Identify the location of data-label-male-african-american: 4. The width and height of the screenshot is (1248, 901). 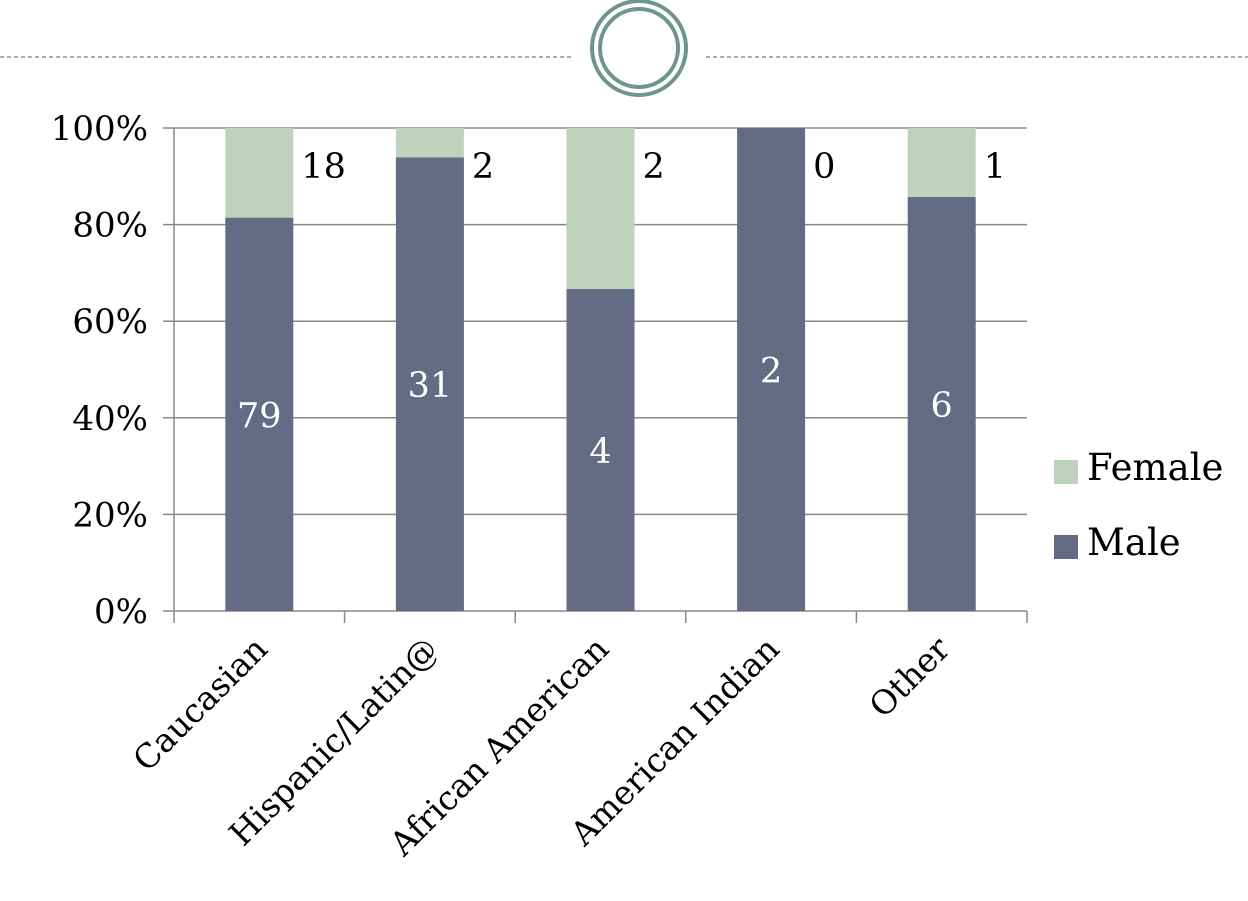
(600, 452).